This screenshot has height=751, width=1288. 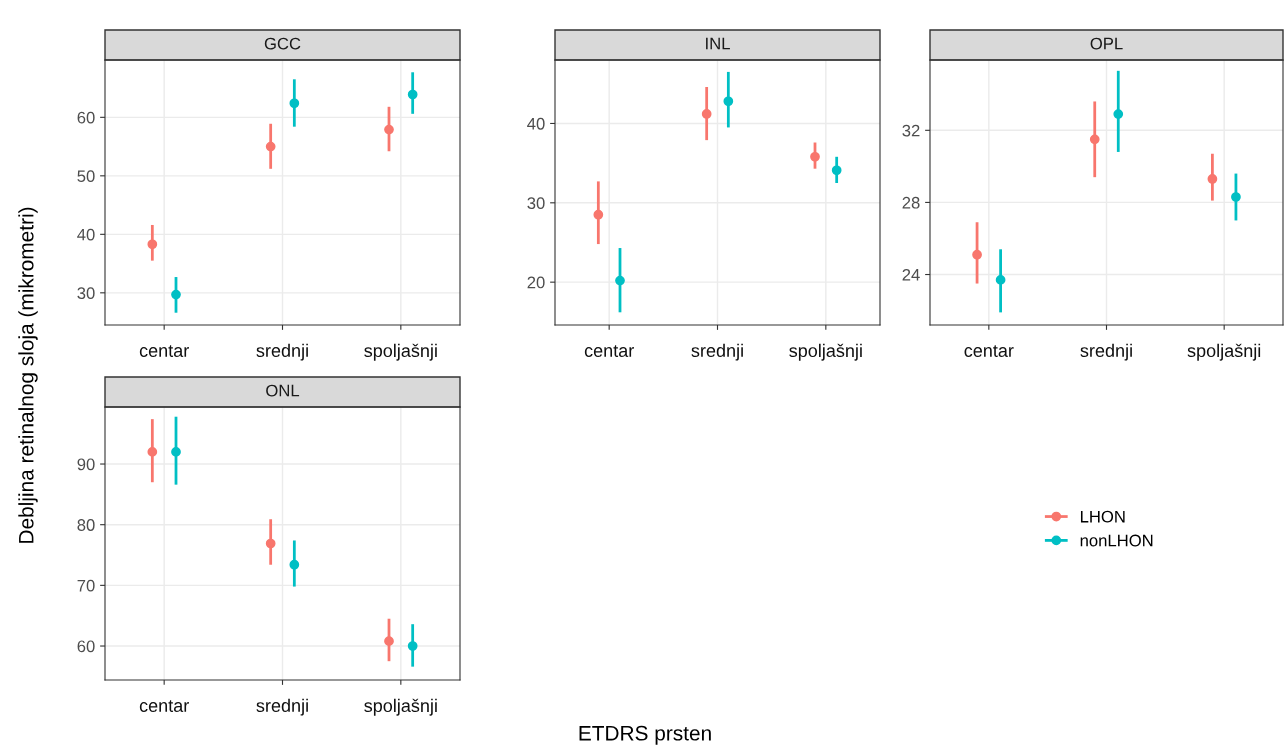 What do you see at coordinates (1106, 43) in the screenshot?
I see `chart-title: OPL` at bounding box center [1106, 43].